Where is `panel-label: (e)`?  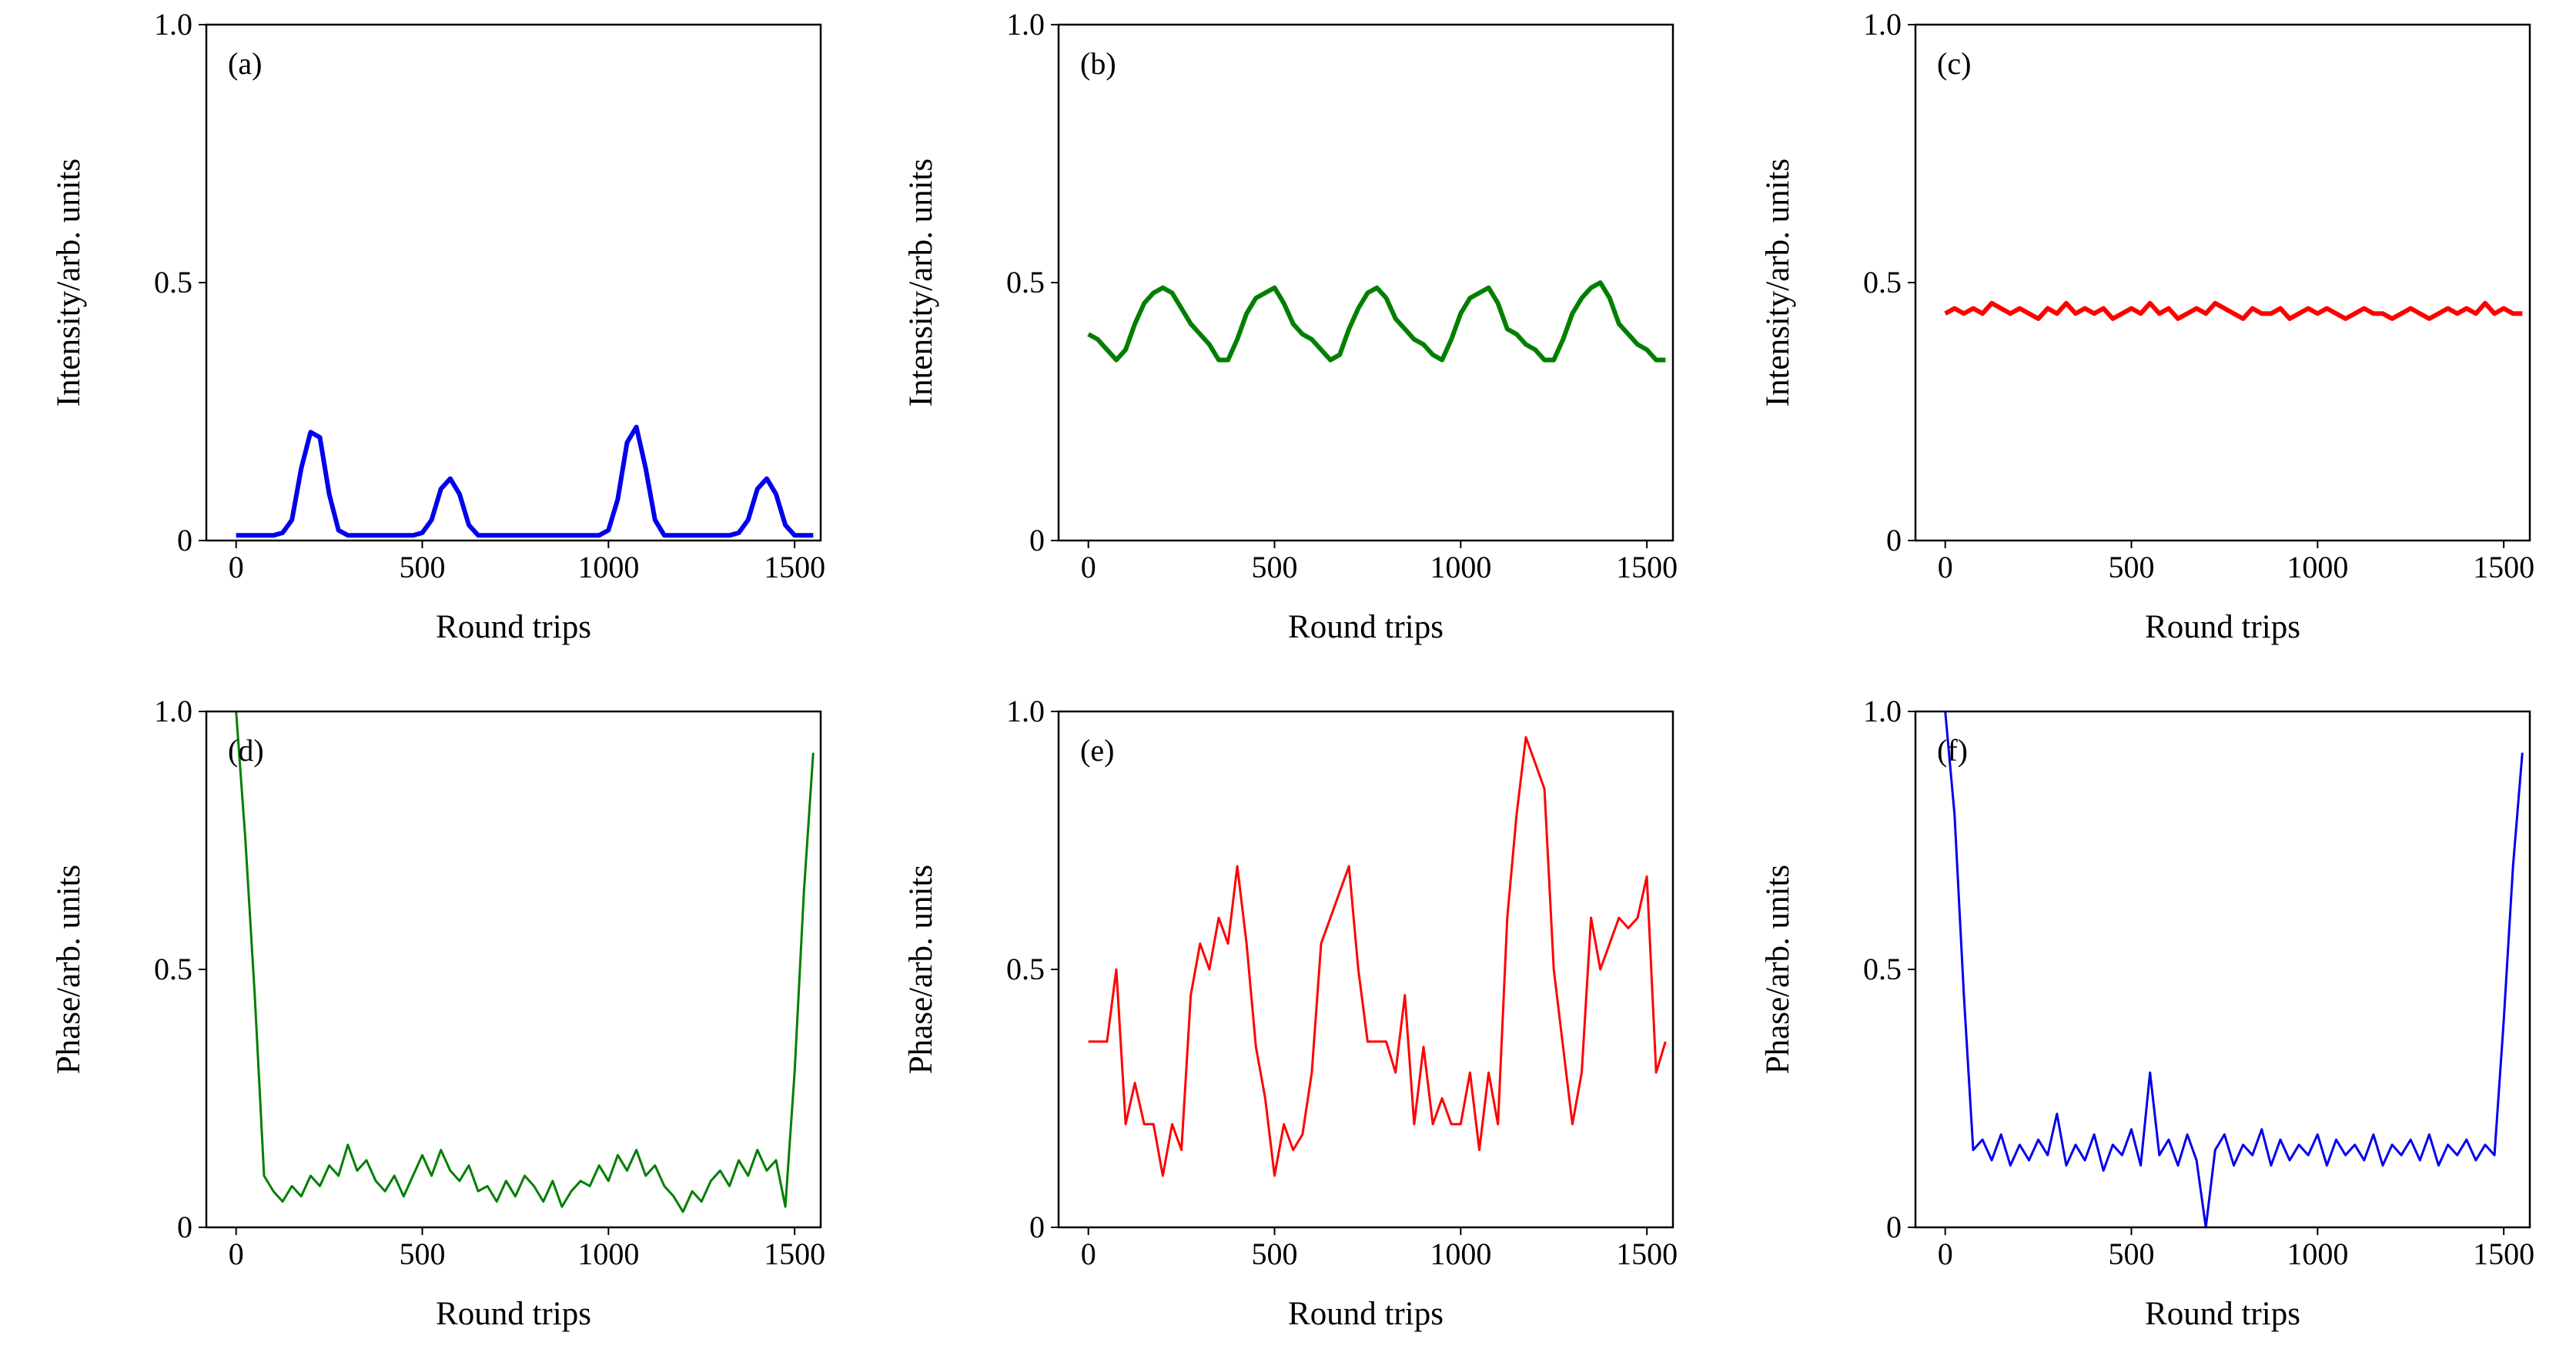 panel-label: (e) is located at coordinates (1097, 750).